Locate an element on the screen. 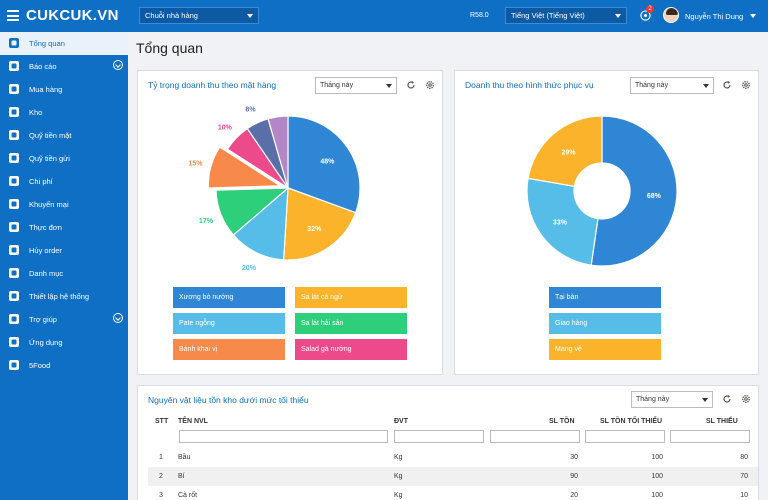 This screenshot has width=768, height=500. data-label: 15% is located at coordinates (195, 163).